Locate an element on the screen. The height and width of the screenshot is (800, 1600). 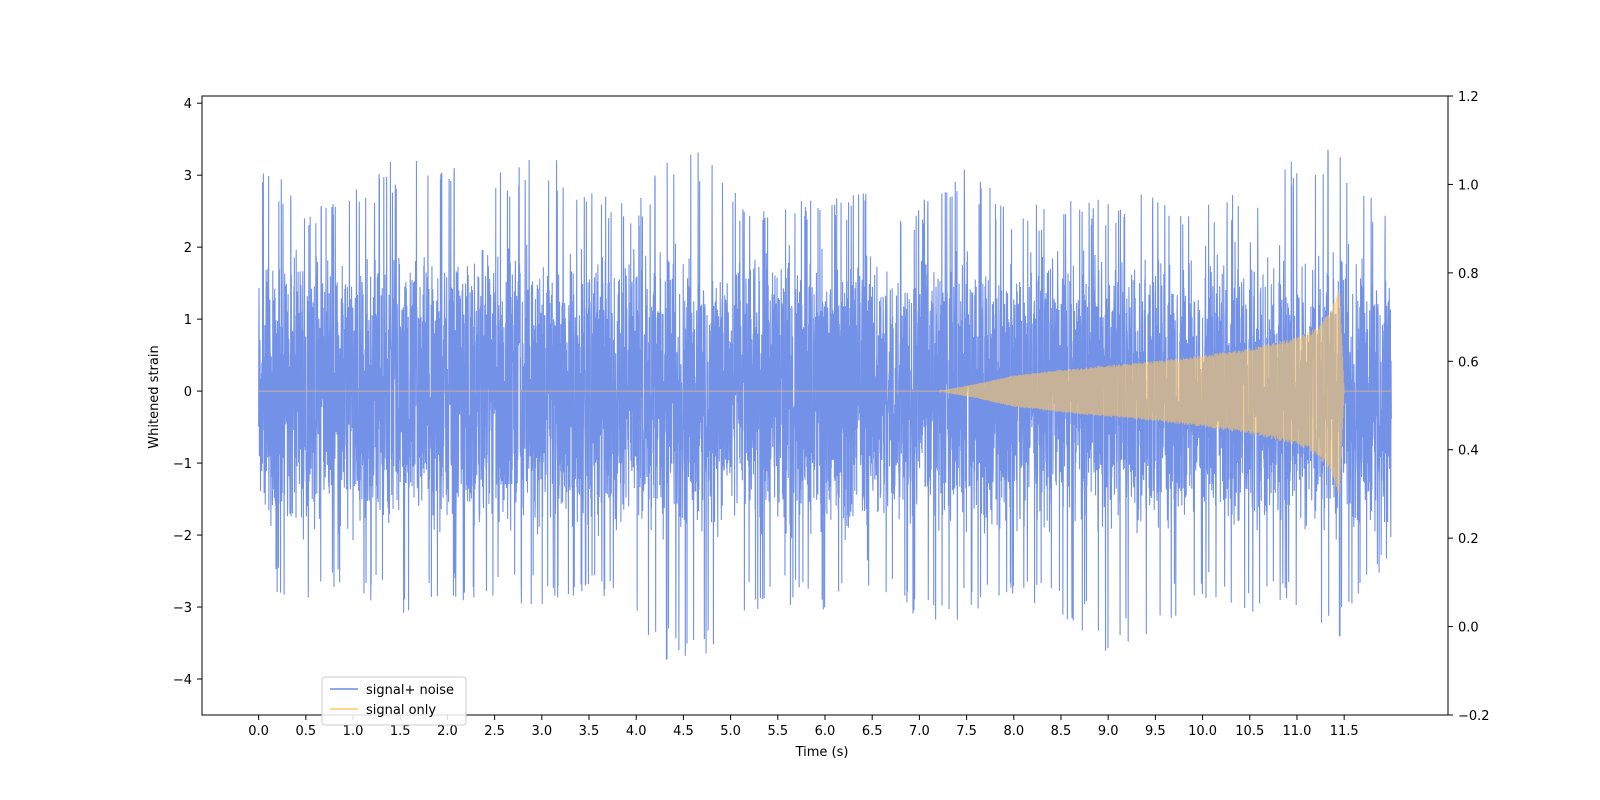
legend-label-signal-noise: signal+ noise is located at coordinates (410, 690).